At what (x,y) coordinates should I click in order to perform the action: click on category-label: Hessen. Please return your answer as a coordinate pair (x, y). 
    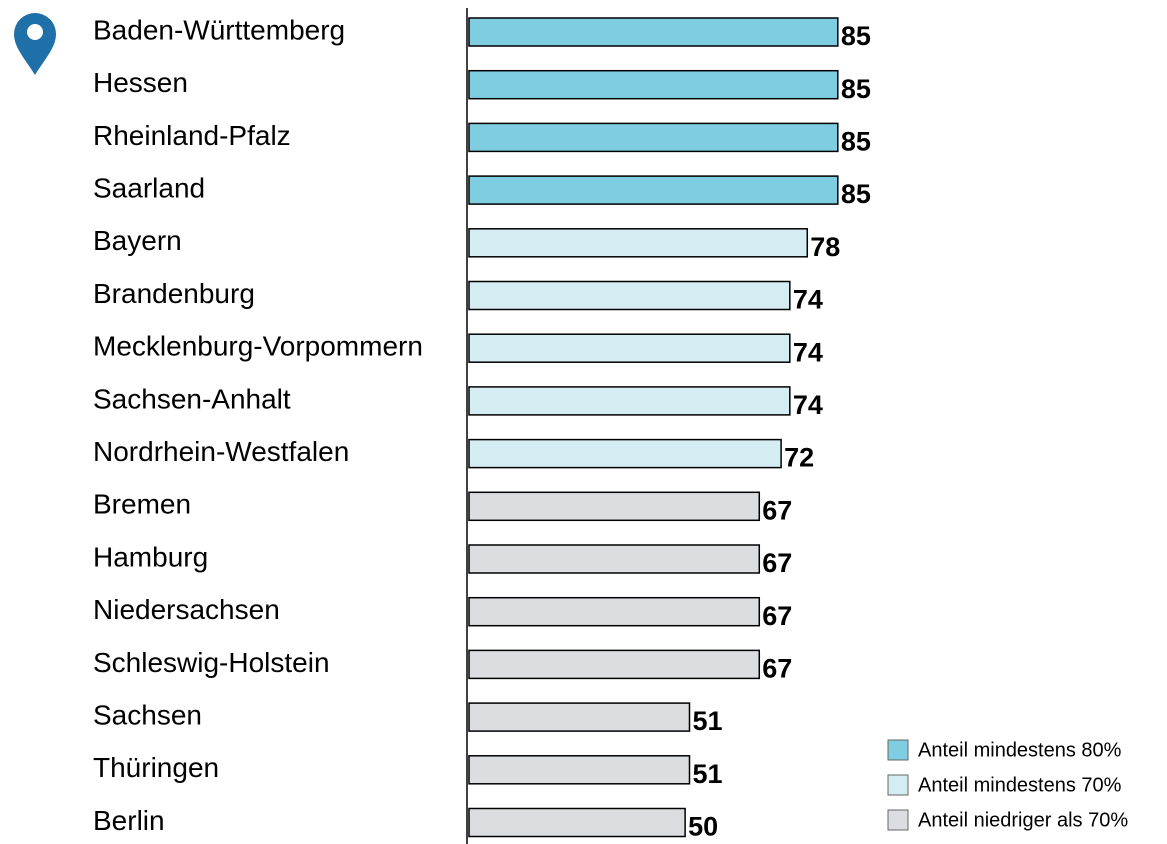
    Looking at the image, I should click on (140, 82).